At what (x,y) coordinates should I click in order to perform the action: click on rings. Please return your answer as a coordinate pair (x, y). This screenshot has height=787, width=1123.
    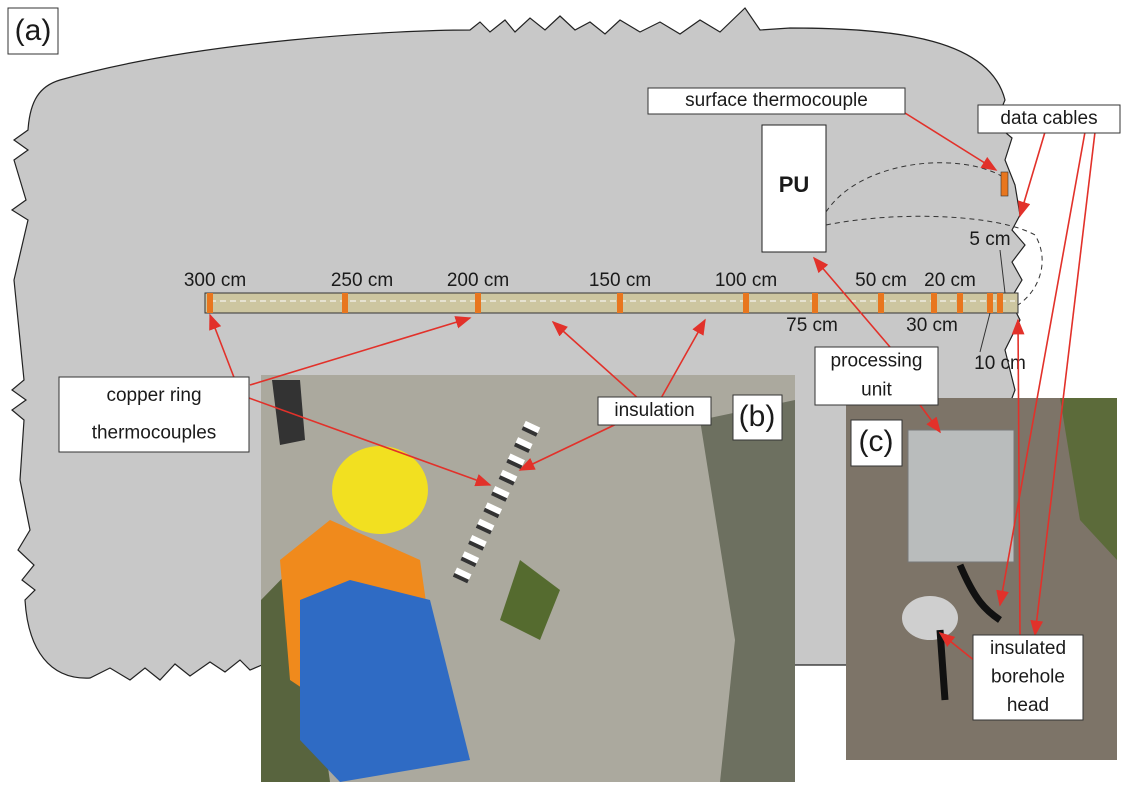
    Looking at the image, I should click on (605, 303).